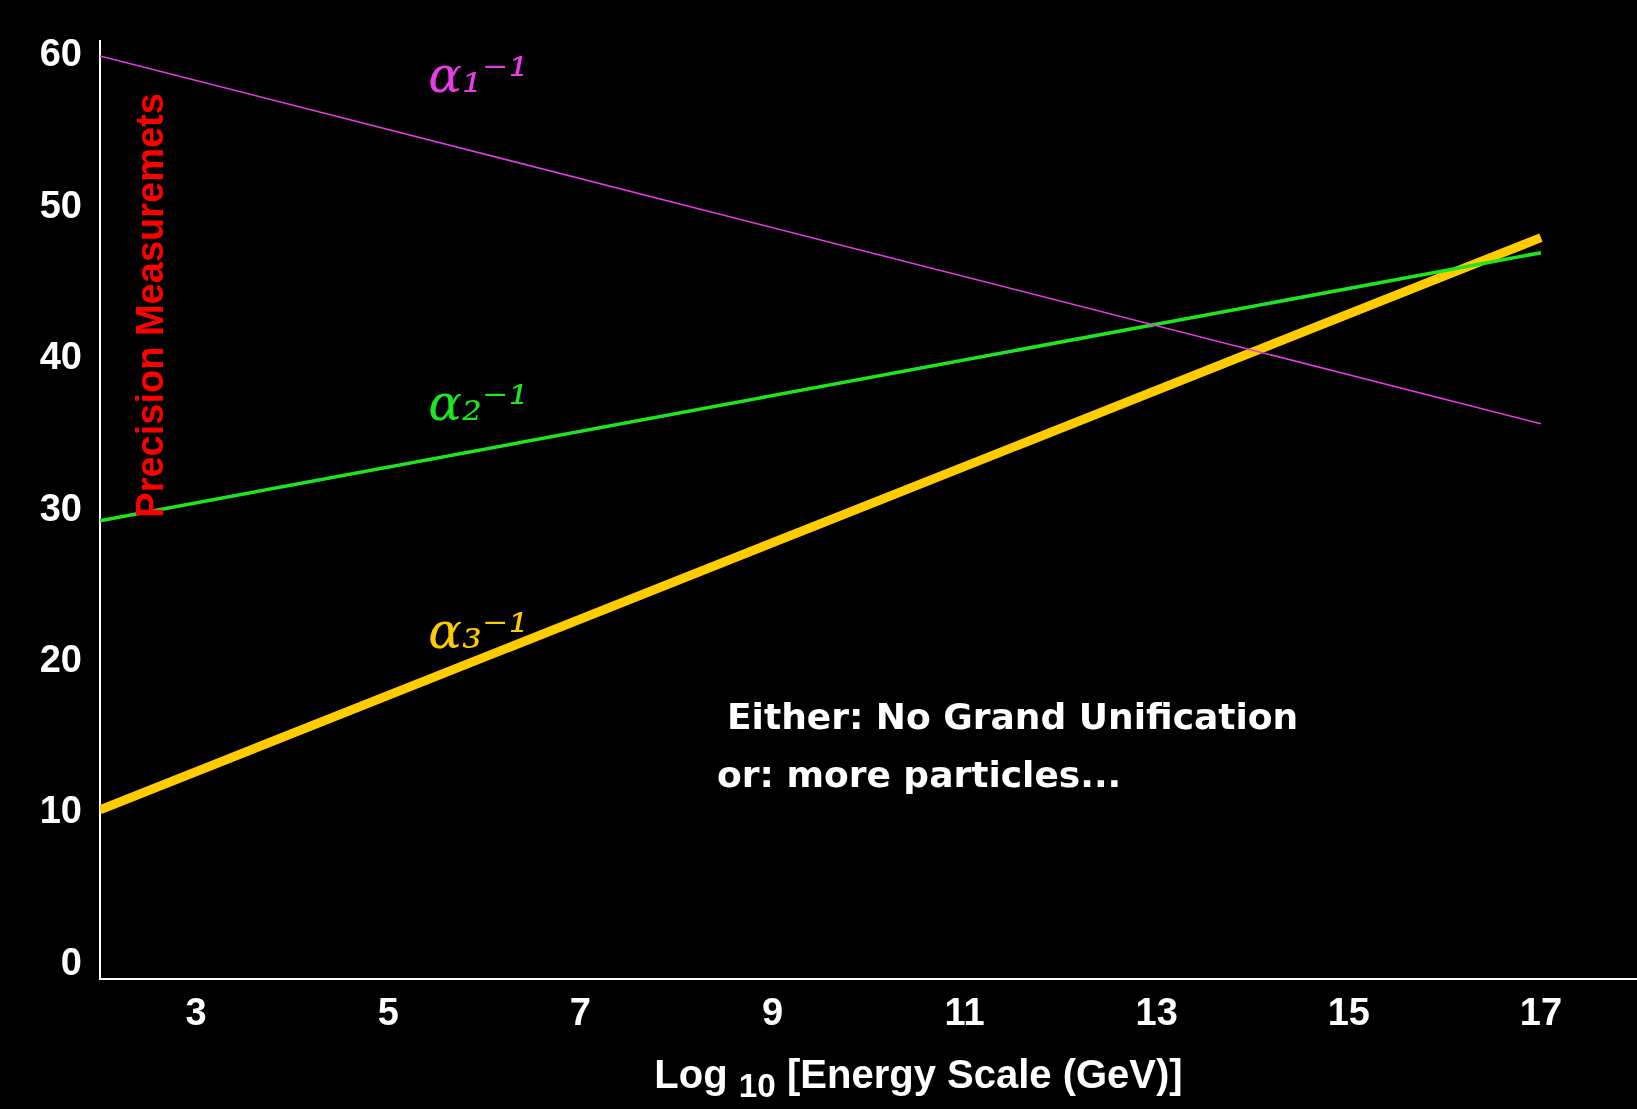 The image size is (1637, 1109). Describe the element at coordinates (1156, 1011) in the screenshot. I see `x-tick-label: 13` at that location.